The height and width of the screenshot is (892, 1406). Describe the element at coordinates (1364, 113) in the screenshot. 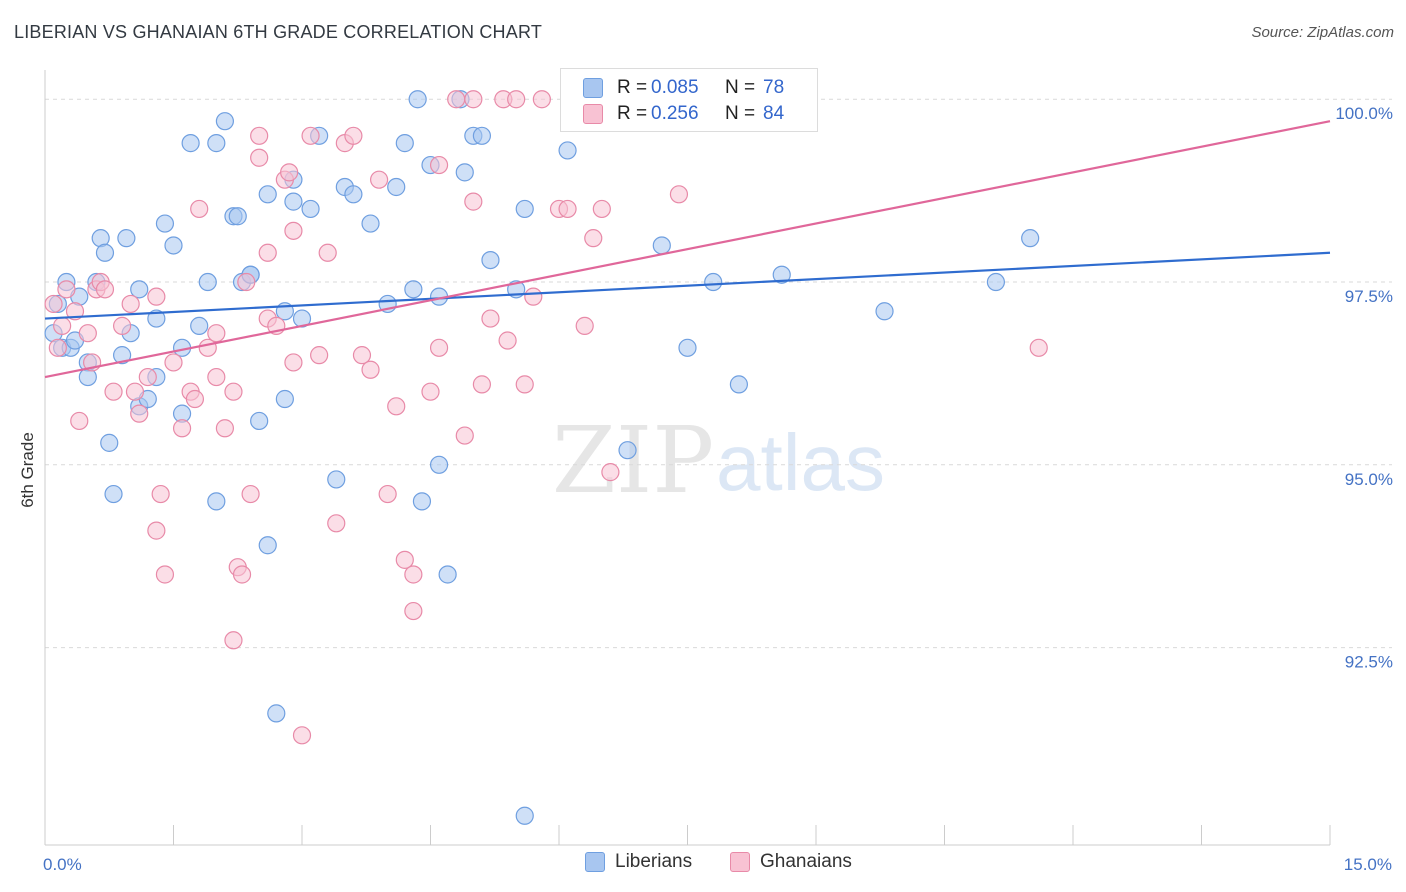

I see `y-tick-label: 100.0%` at that location.